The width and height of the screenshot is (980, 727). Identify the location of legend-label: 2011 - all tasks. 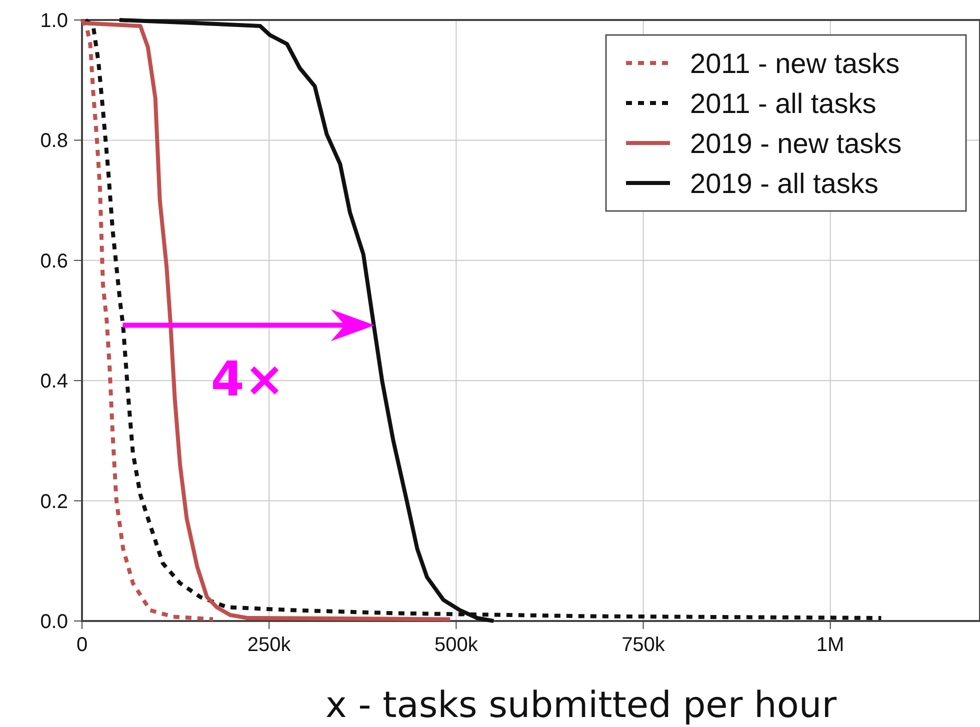
(783, 103).